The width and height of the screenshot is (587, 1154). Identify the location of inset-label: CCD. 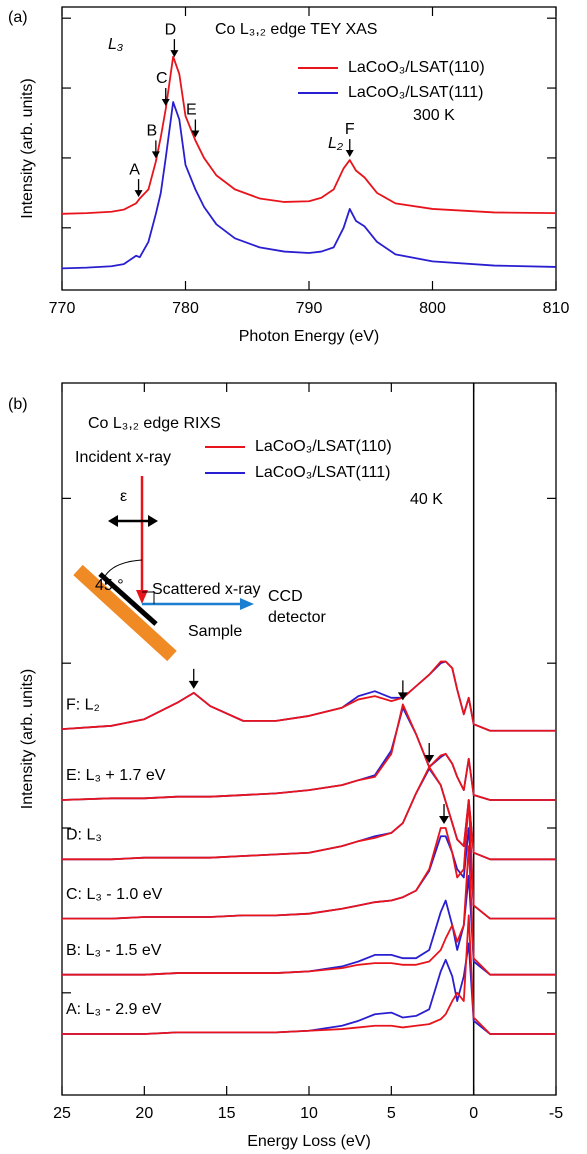
(285, 596).